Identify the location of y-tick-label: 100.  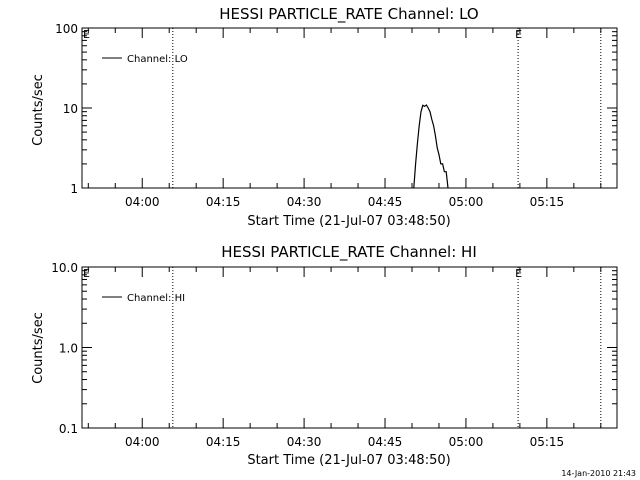
(66, 29).